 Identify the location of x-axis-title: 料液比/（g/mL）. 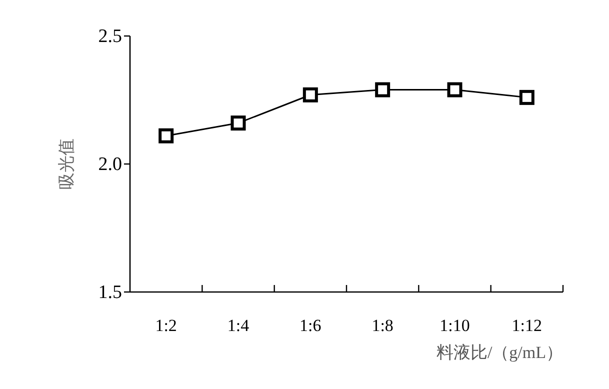
(499, 352).